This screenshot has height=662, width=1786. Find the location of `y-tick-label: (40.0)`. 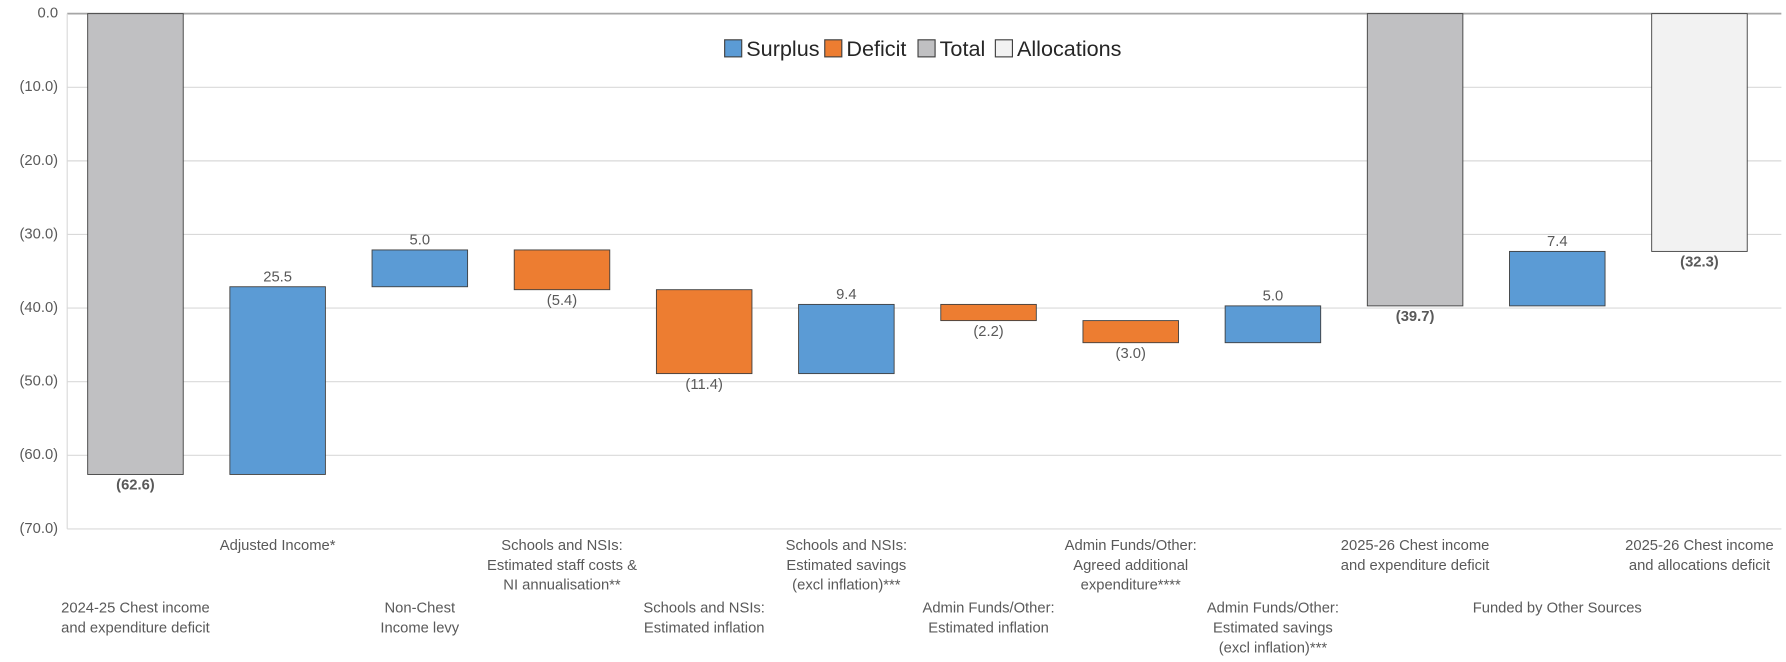

y-tick-label: (40.0) is located at coordinates (39, 308).